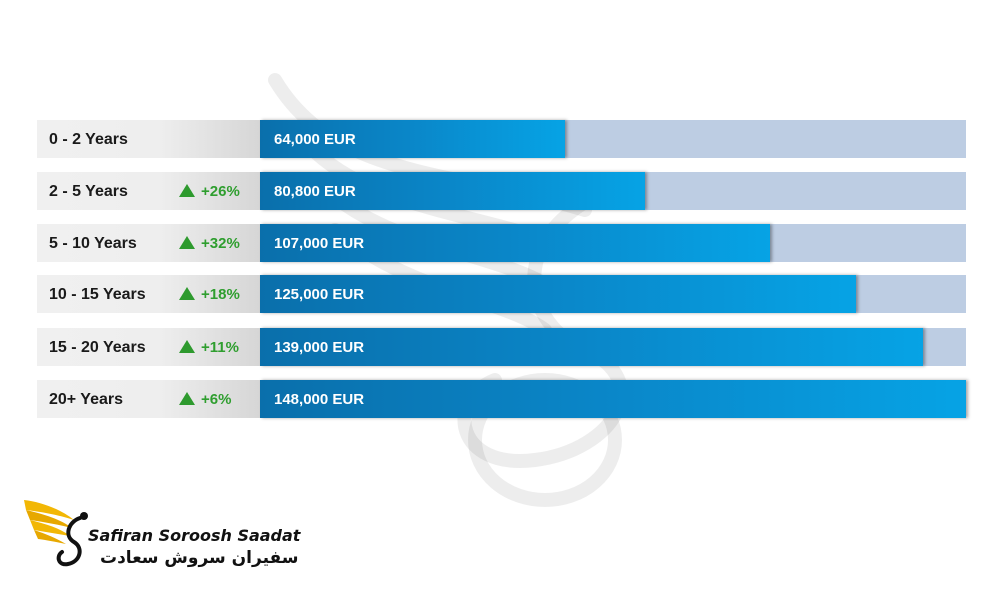 The height and width of the screenshot is (600, 1000). Describe the element at coordinates (319, 347) in the screenshot. I see `value-label: 139,000 EUR` at that location.